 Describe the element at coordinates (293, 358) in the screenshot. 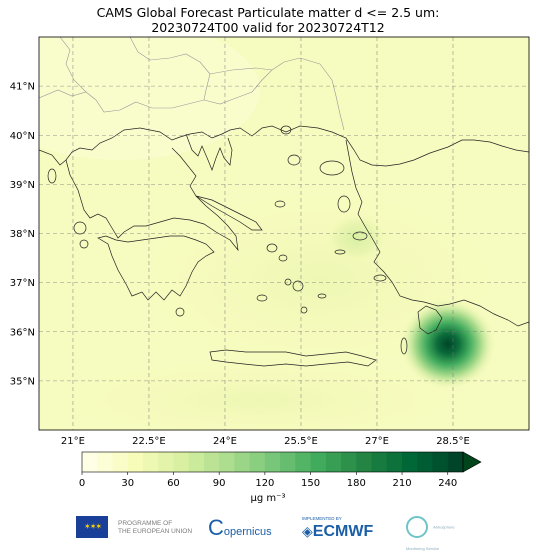

I see `coastline-crete` at that location.